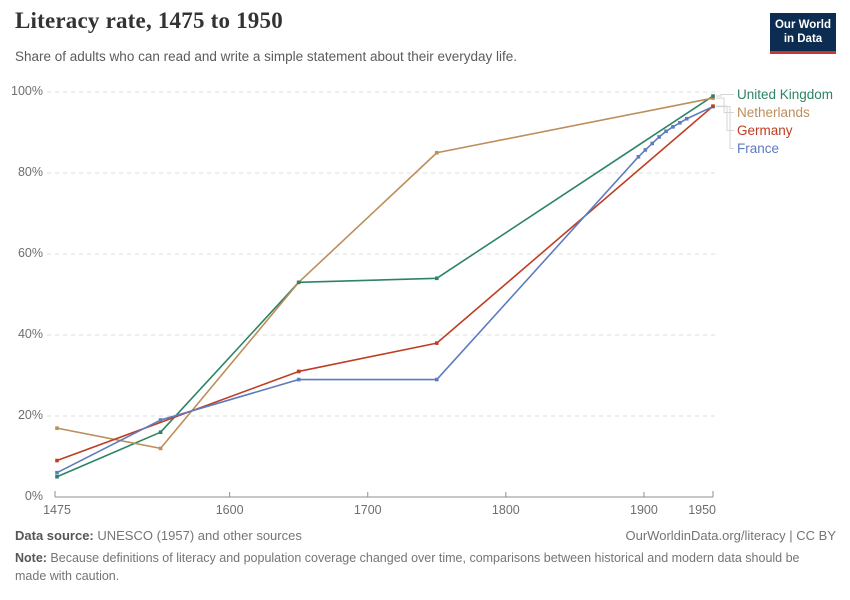 This screenshot has width=850, height=600. Describe the element at coordinates (666, 131) in the screenshot. I see `data-point-france-1916` at that location.